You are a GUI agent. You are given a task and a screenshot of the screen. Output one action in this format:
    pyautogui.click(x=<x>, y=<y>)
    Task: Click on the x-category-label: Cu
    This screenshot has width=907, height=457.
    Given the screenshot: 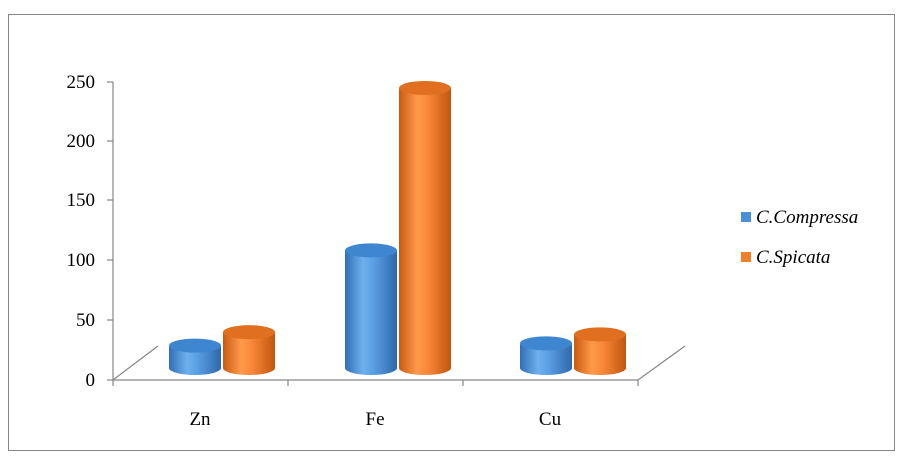 What is the action you would take?
    pyautogui.click(x=550, y=419)
    